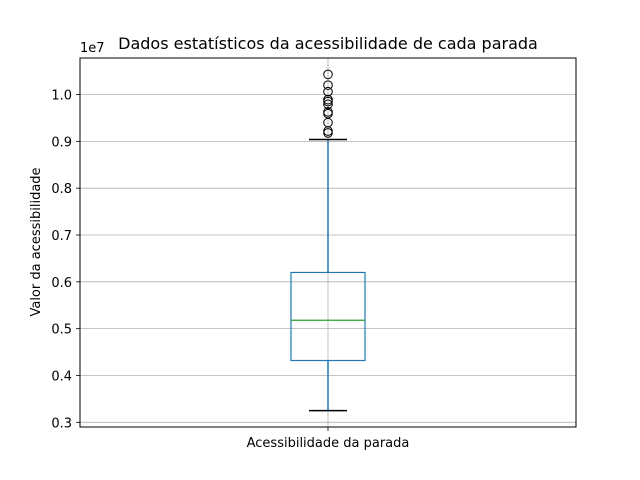  What do you see at coordinates (65, 260) in the screenshot?
I see `y-axis-ticks: 0.3 0.4 0.5 0.6 0.7 0.8 0.9 1.0` at bounding box center [65, 260].